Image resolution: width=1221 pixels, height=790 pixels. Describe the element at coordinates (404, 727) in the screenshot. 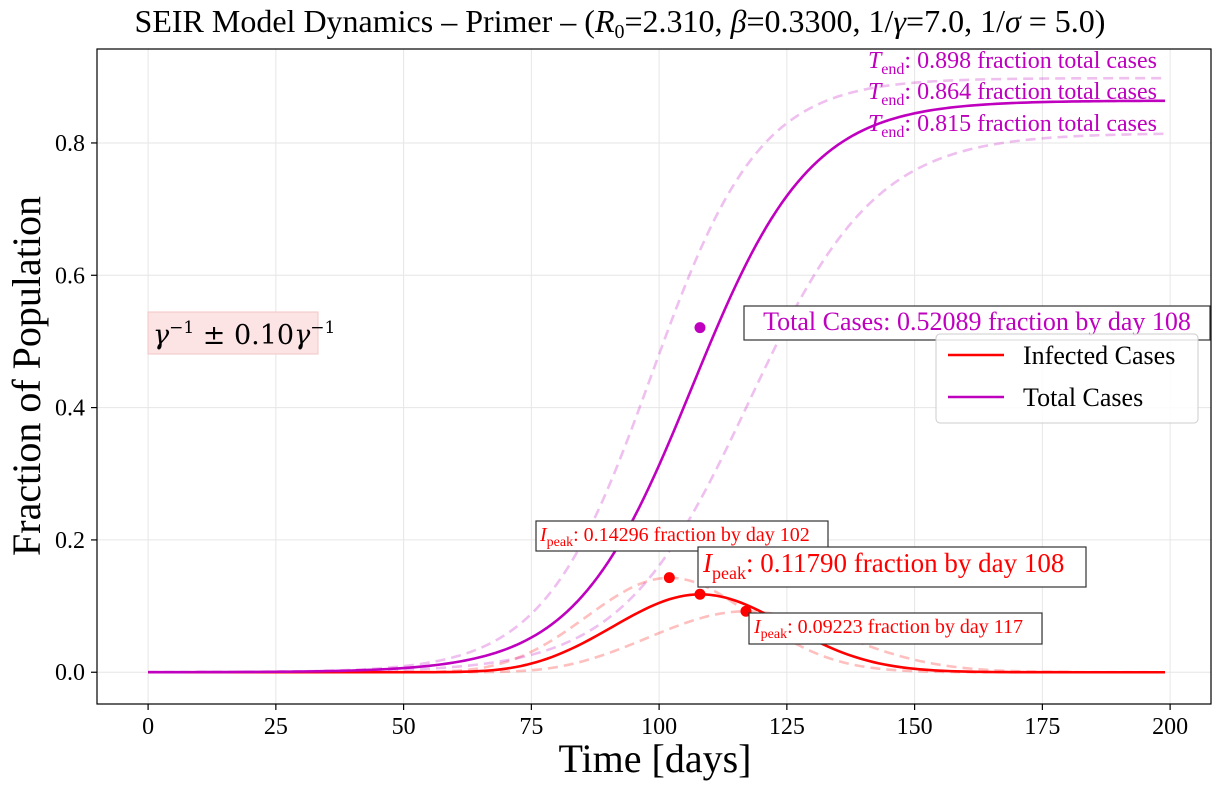

I see `x-tick-label: 50` at that location.